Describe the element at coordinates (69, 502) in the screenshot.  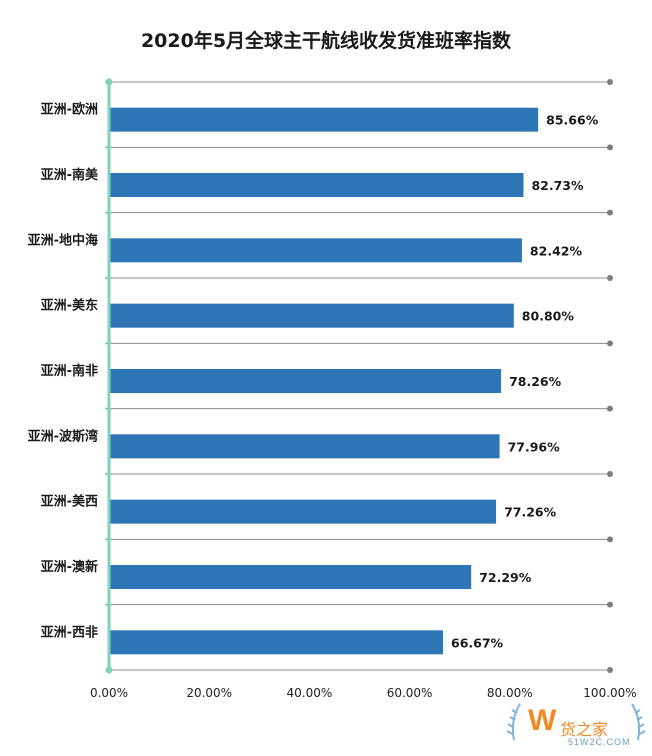
I see `category-label: 亚洲-美西` at that location.